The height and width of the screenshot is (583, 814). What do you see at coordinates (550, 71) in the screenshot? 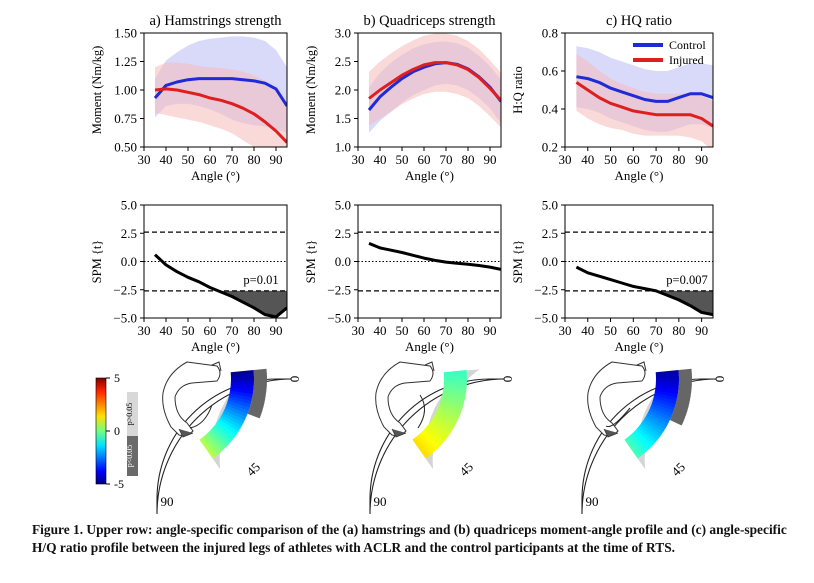
I see `y-tick-label: 0.6` at bounding box center [550, 71].